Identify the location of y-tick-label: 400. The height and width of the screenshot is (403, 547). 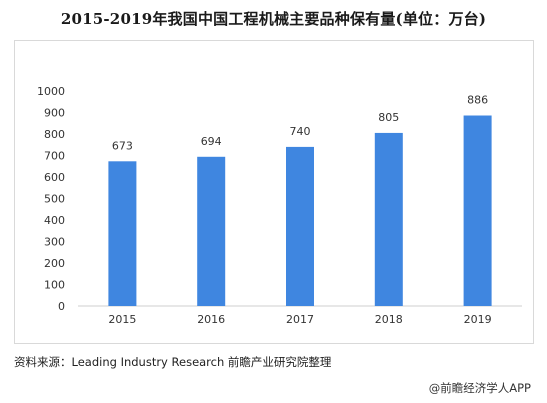
(54, 220).